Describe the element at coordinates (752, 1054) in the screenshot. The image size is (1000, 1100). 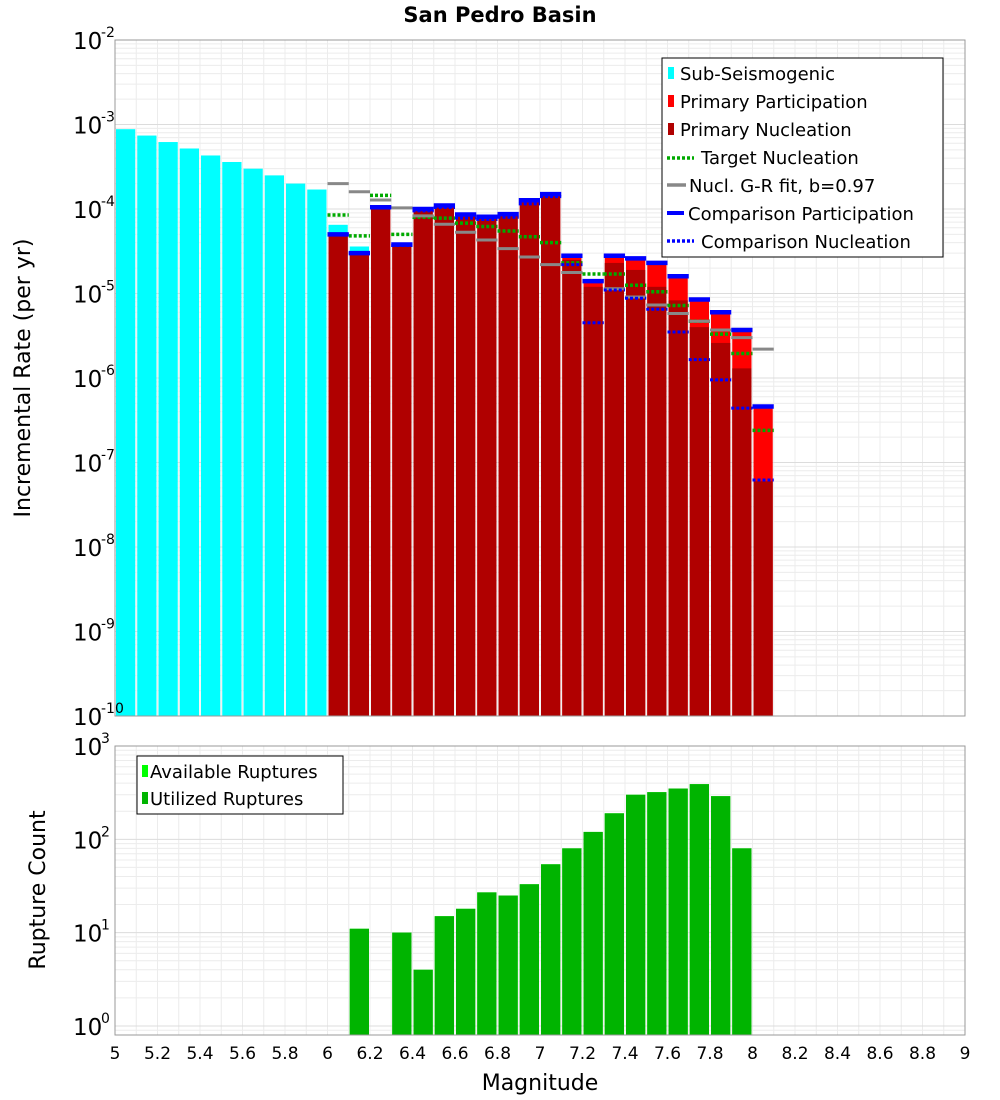
I see `x-tick-label: 8` at that location.